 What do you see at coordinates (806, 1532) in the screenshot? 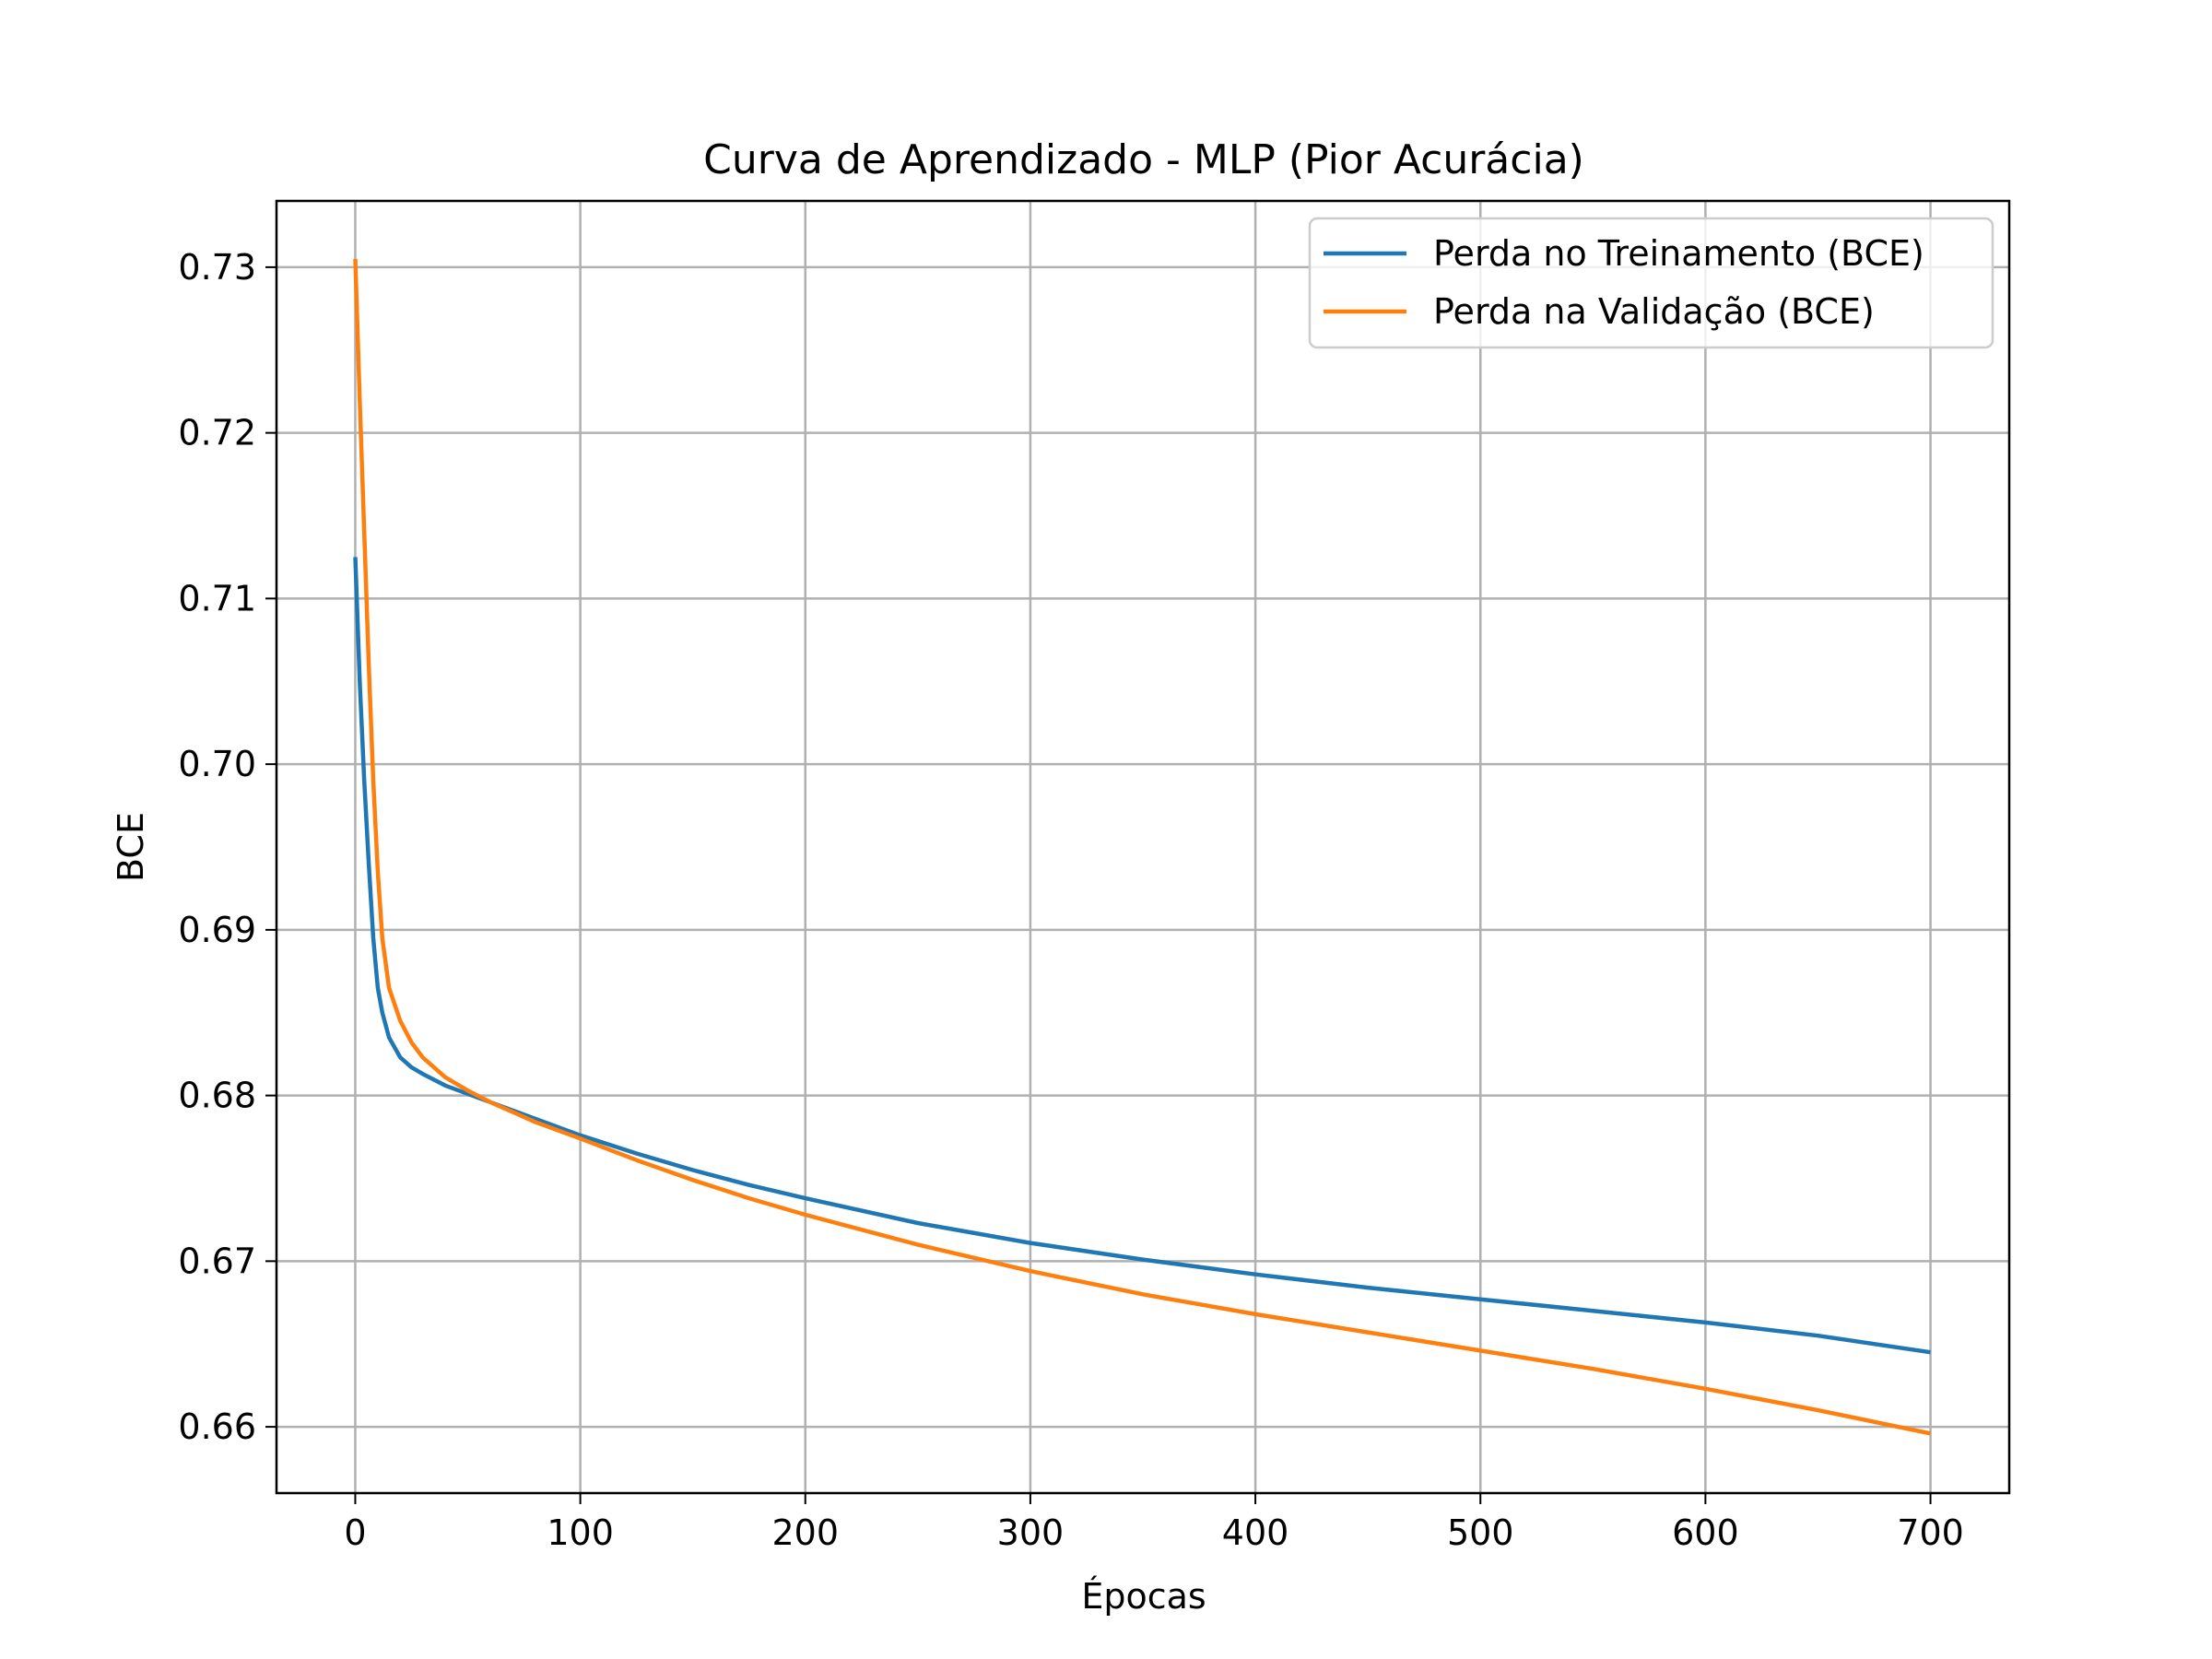
I see `x-tick-label: 200` at bounding box center [806, 1532].